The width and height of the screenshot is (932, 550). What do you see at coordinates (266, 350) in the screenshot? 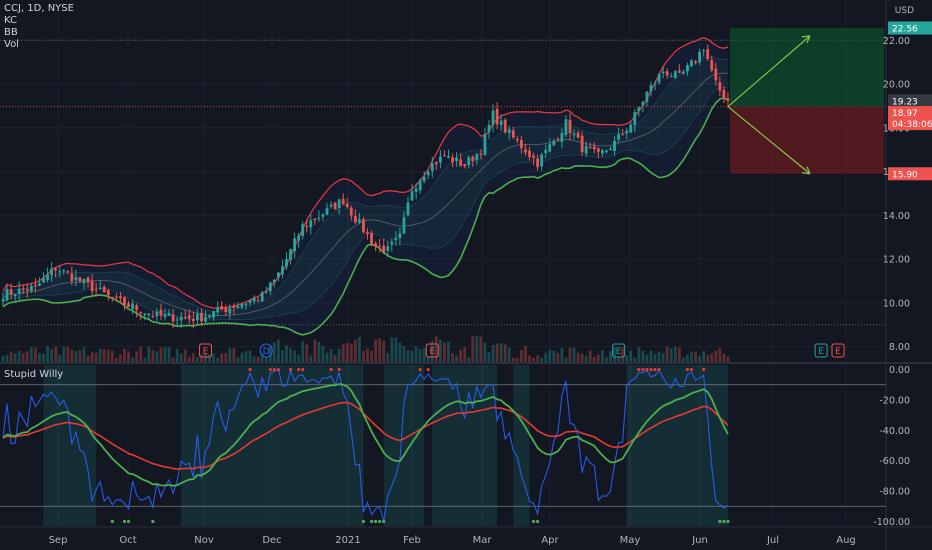
I see `event-marker-dividend: D` at bounding box center [266, 350].